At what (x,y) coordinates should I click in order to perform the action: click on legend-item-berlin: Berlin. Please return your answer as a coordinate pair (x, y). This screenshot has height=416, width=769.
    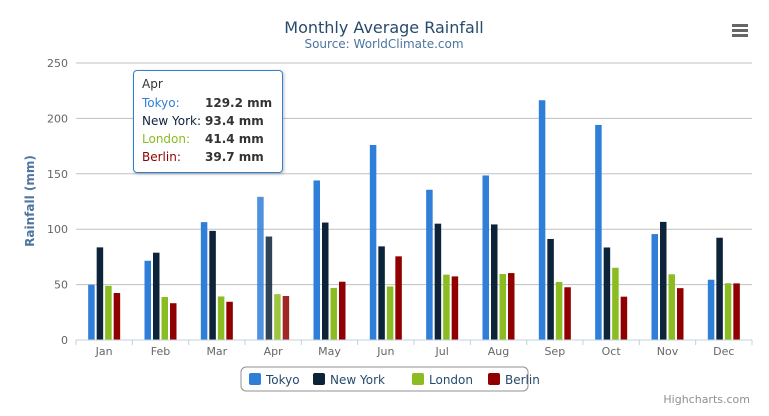
    Looking at the image, I should click on (514, 380).